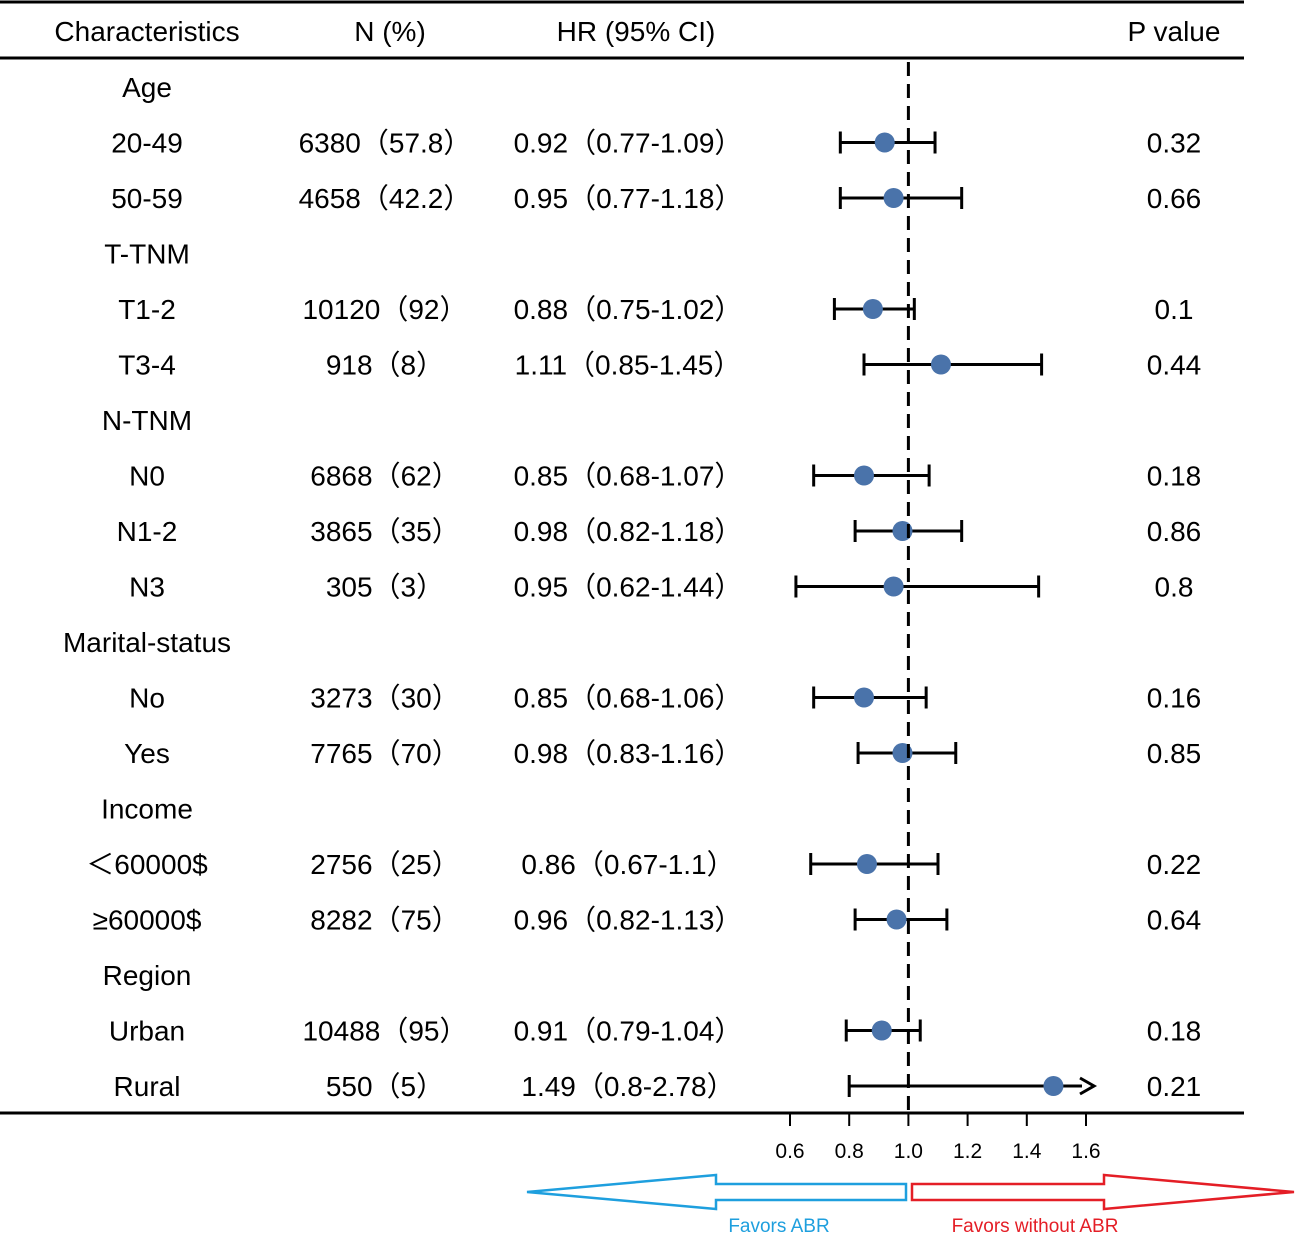  What do you see at coordinates (1085, 1151) in the screenshot?
I see `x-tick-label: 1.6` at bounding box center [1085, 1151].